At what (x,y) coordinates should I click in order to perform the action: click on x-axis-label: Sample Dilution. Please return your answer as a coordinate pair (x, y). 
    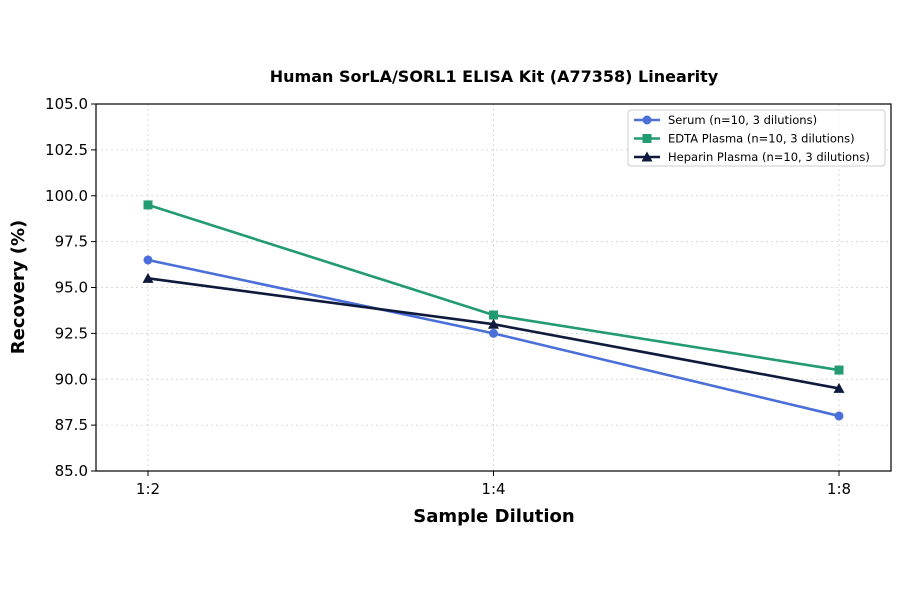
    Looking at the image, I should click on (493, 516).